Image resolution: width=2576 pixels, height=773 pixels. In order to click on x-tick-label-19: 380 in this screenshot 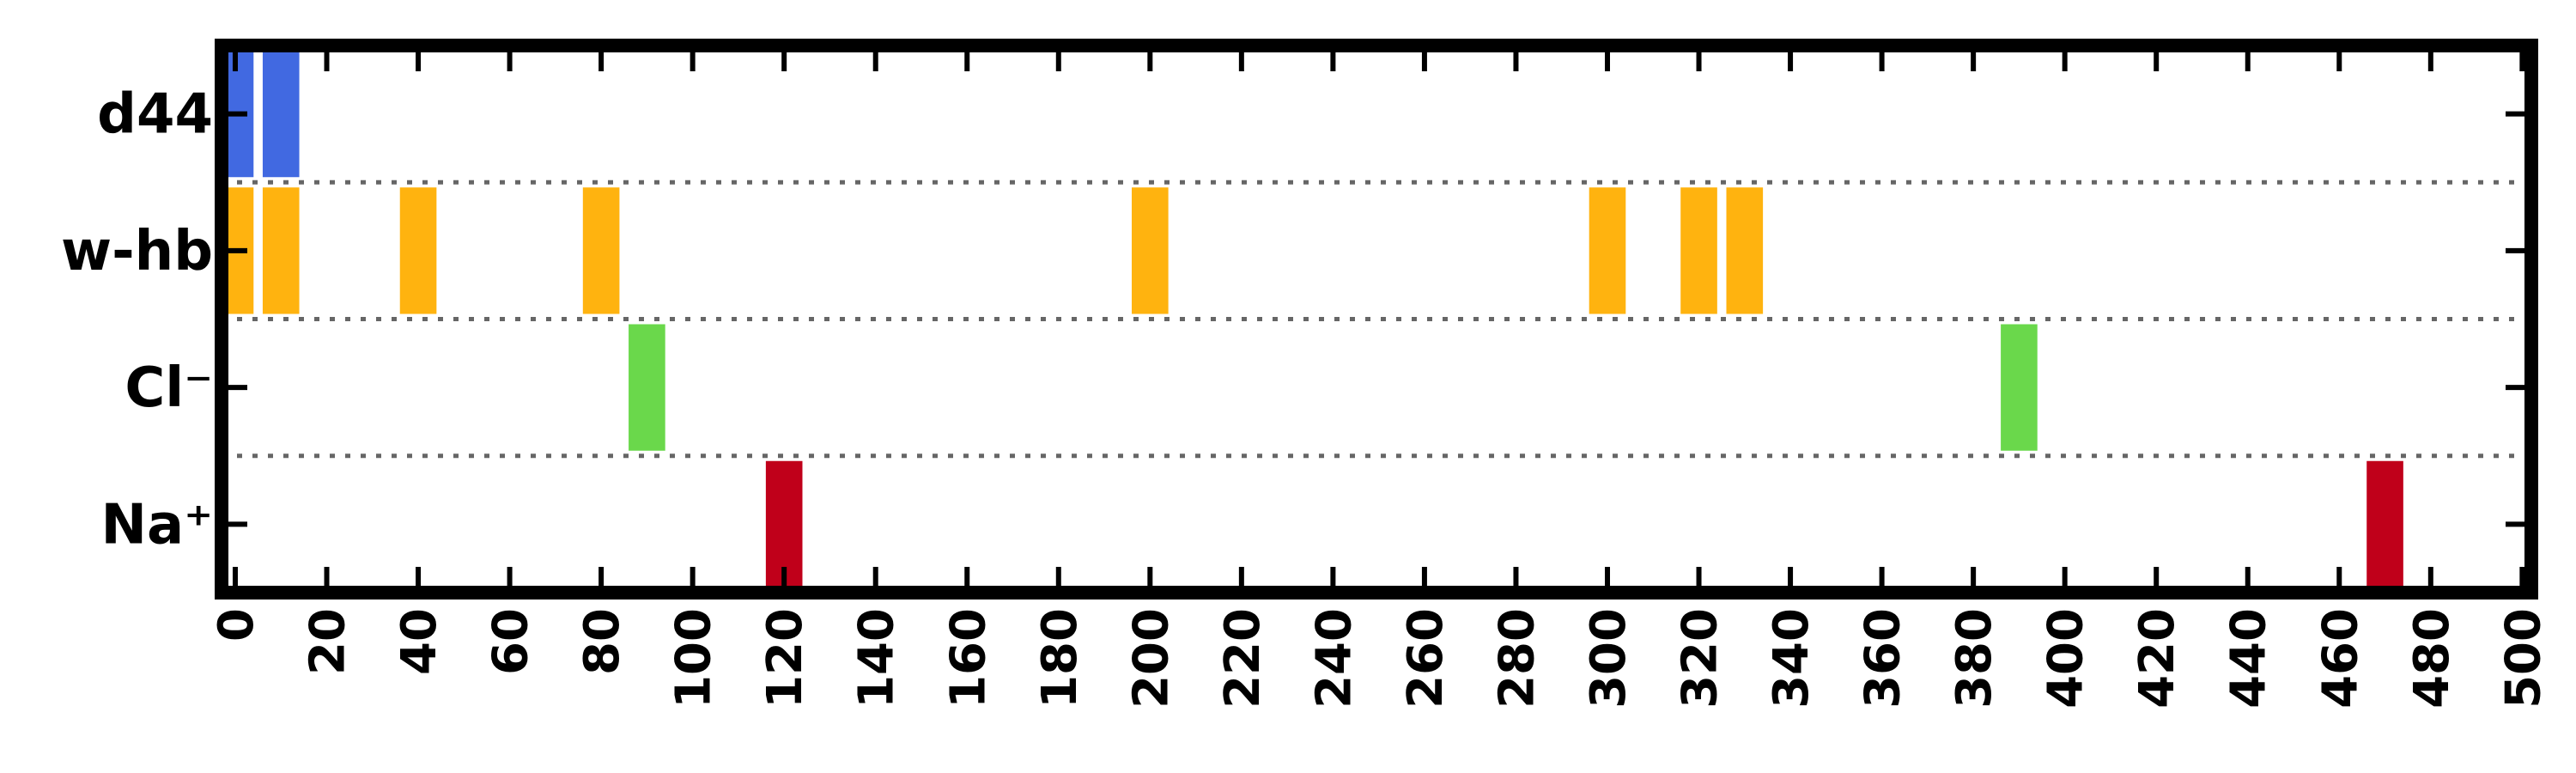, I will do `click(1975, 658)`.